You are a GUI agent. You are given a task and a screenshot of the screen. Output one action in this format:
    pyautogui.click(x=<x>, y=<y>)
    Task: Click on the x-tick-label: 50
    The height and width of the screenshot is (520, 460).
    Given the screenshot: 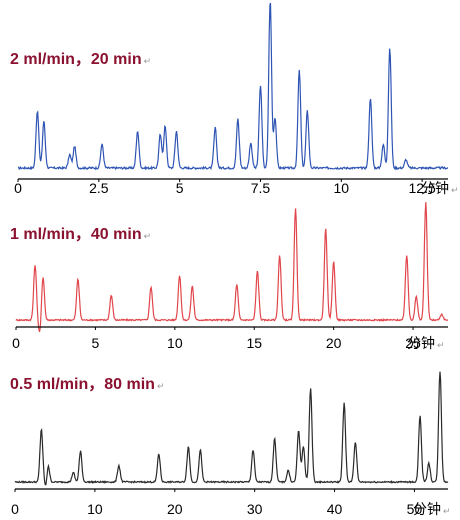 What is the action you would take?
    pyautogui.click(x=415, y=509)
    